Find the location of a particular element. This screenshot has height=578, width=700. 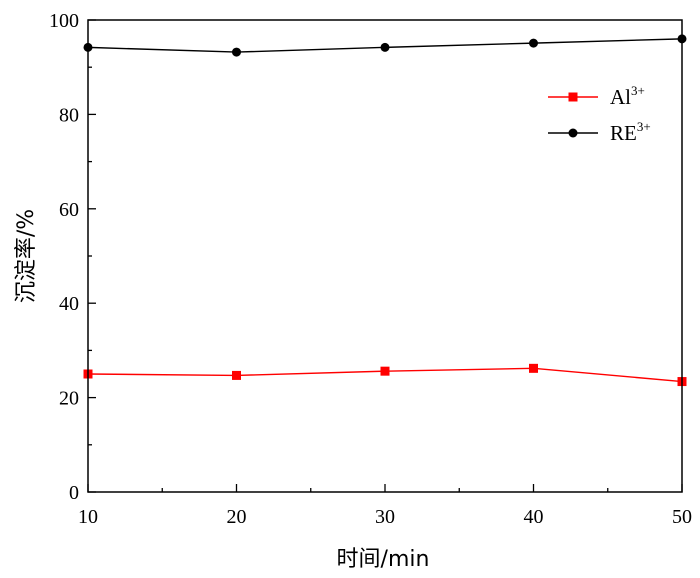

x-tick-label: 30 is located at coordinates (385, 517).